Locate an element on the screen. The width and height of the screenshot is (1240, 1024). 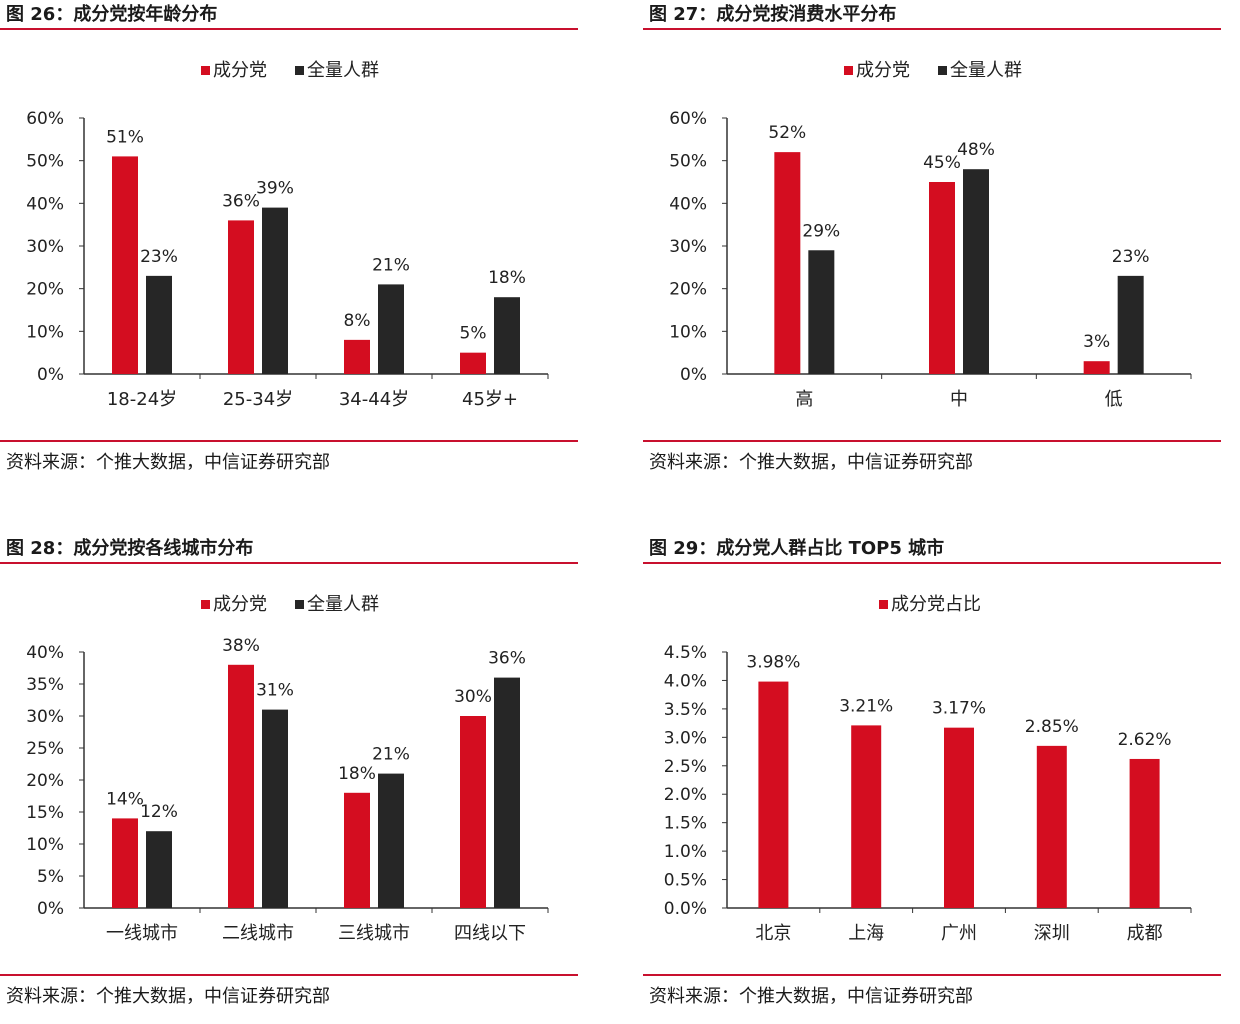
y-tick-label: 4.5% is located at coordinates (685, 653).